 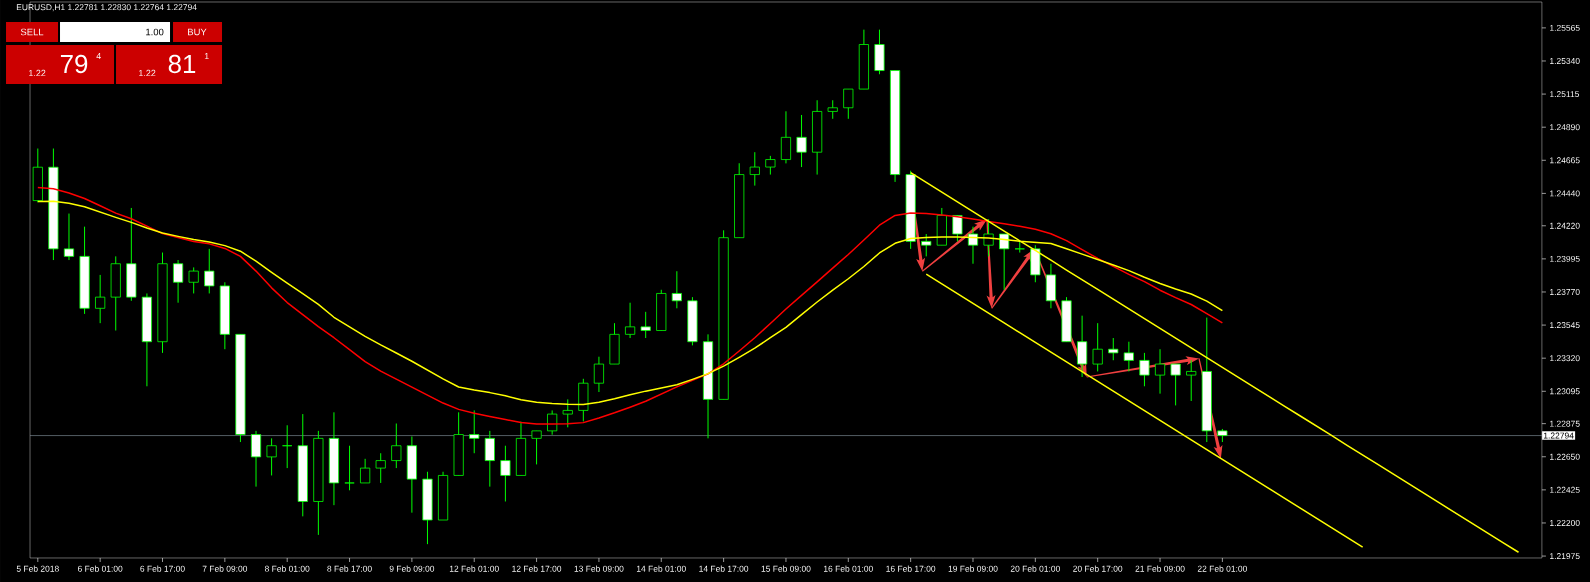 I want to click on x-tick-label: 19 Feb 09:00, so click(x=973, y=568).